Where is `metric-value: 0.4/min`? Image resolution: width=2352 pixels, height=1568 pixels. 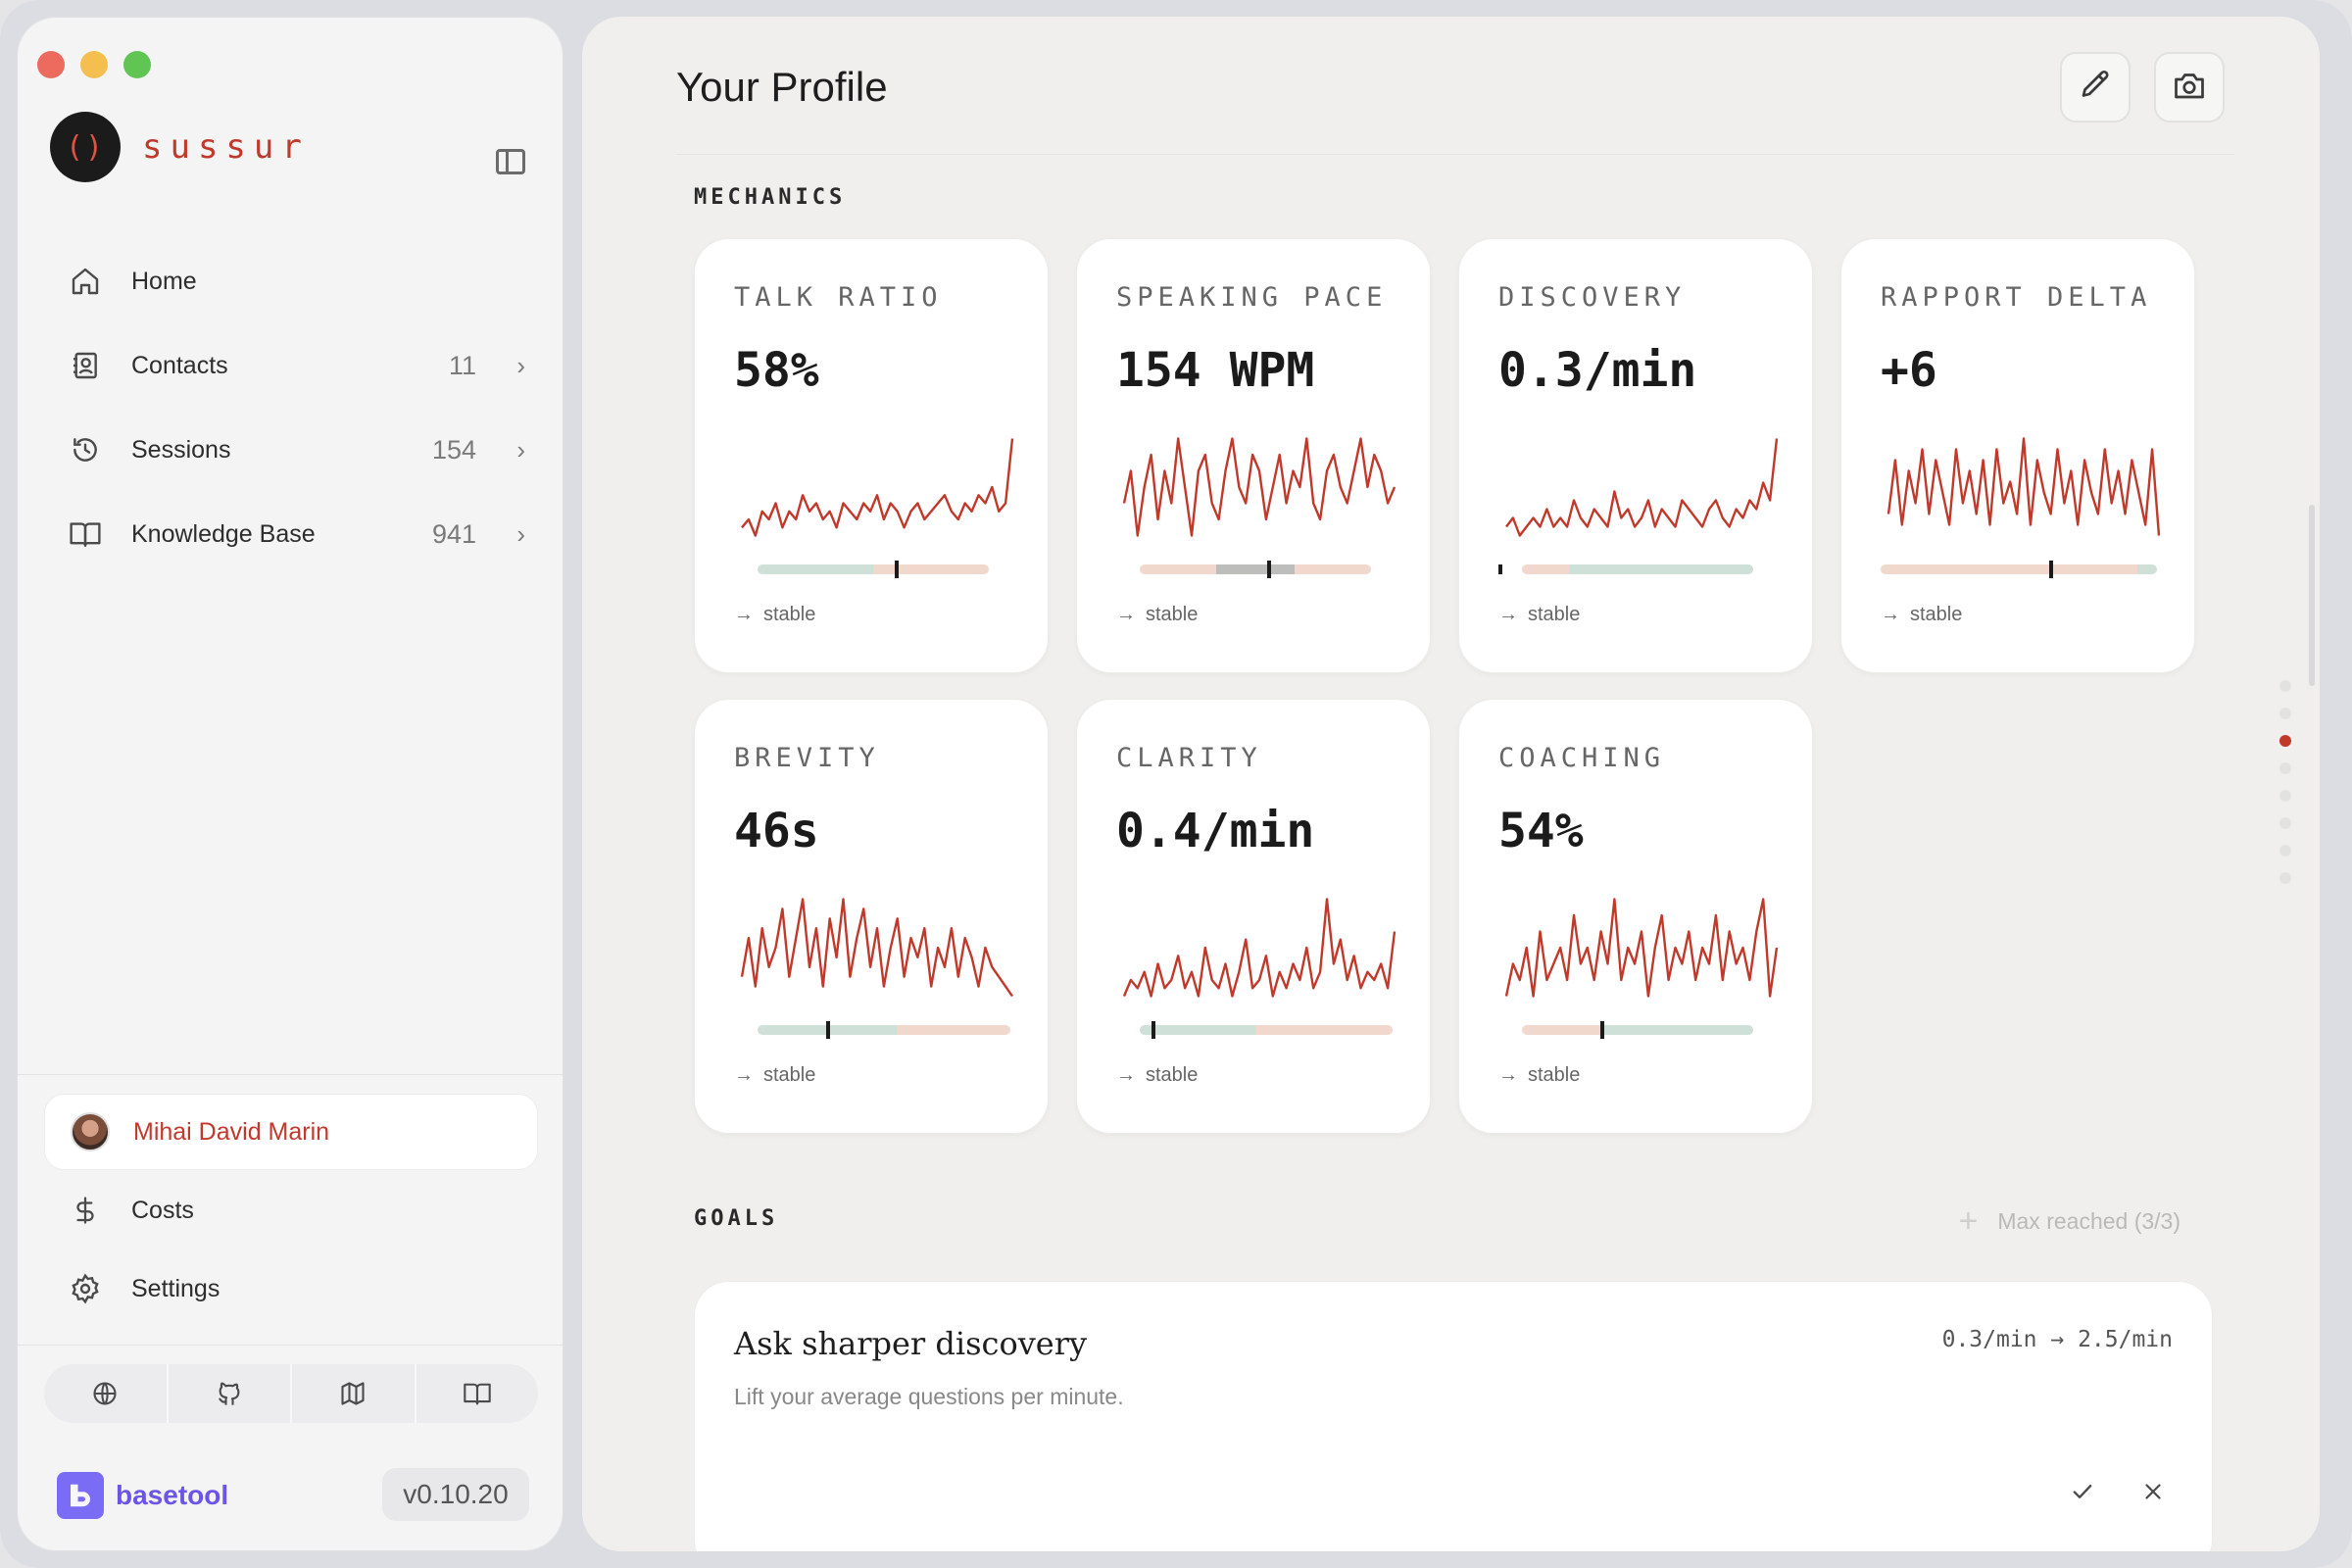
metric-value: 0.4/min is located at coordinates (1215, 831).